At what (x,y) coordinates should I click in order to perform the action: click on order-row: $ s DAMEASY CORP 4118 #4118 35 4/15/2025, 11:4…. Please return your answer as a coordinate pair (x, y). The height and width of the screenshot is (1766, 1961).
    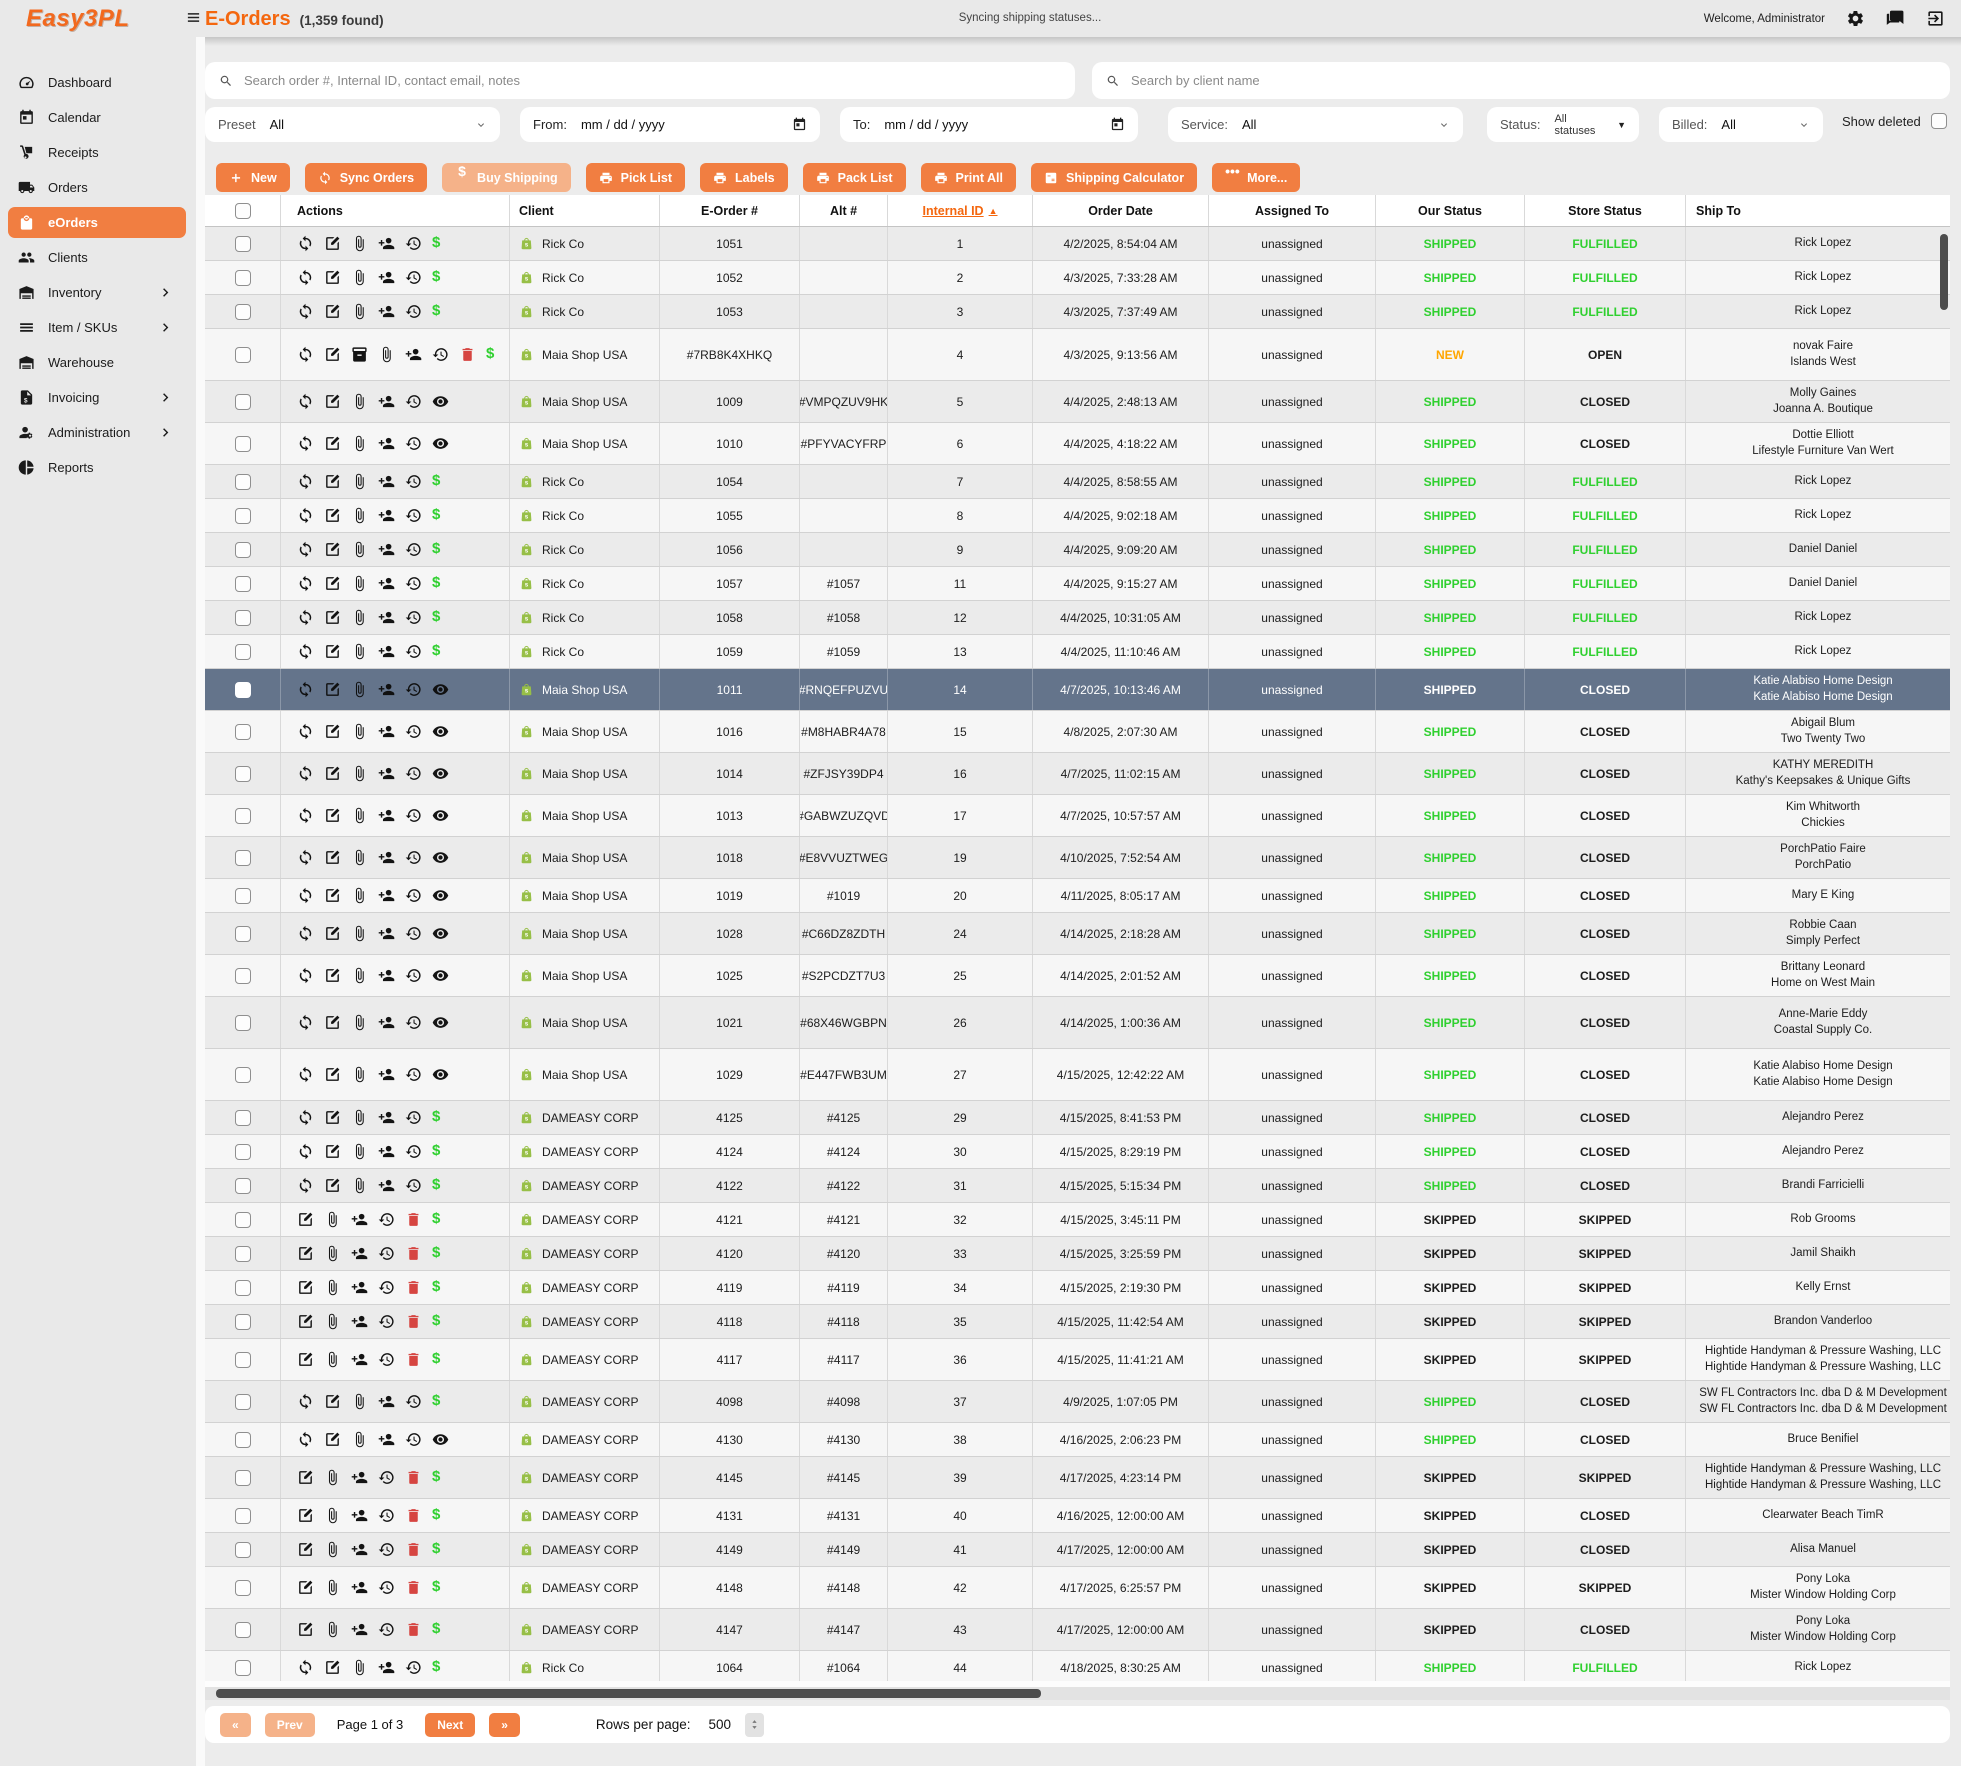
    Looking at the image, I should click on (1077, 1322).